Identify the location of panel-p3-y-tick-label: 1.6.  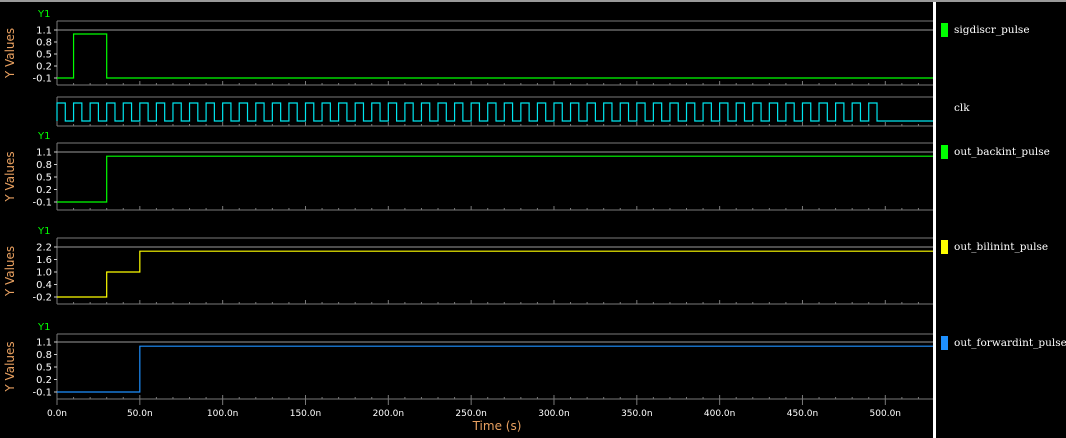
(44, 260).